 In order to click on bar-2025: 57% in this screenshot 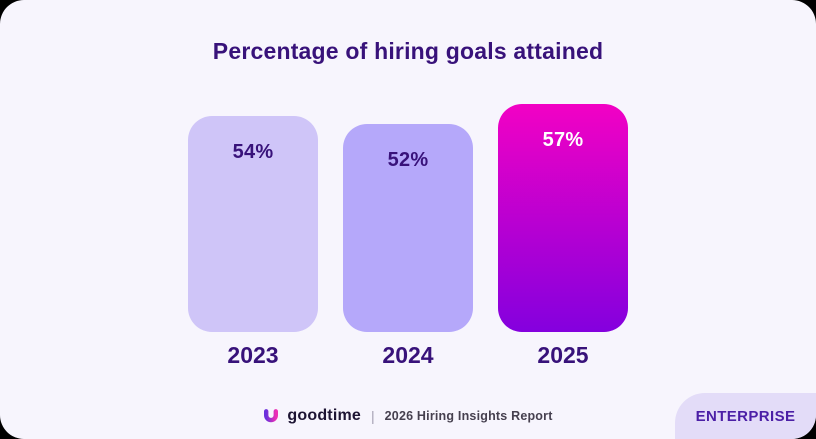, I will do `click(563, 218)`.